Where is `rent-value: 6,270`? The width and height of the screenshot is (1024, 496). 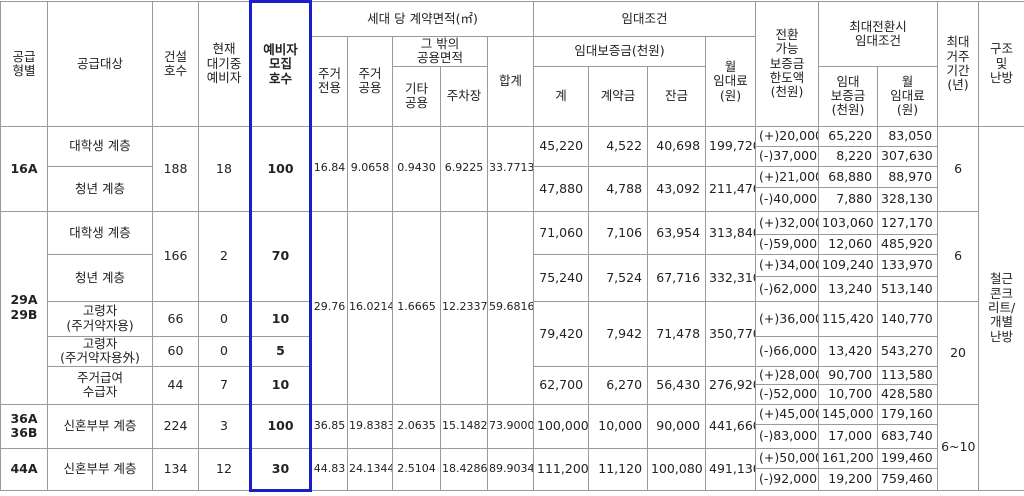
rent-value: 6,270 is located at coordinates (618, 385).